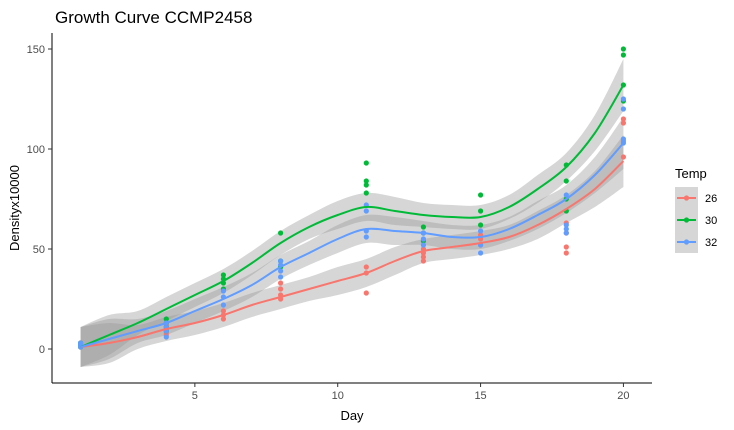  I want to click on legend-title: Temp, so click(691, 173).